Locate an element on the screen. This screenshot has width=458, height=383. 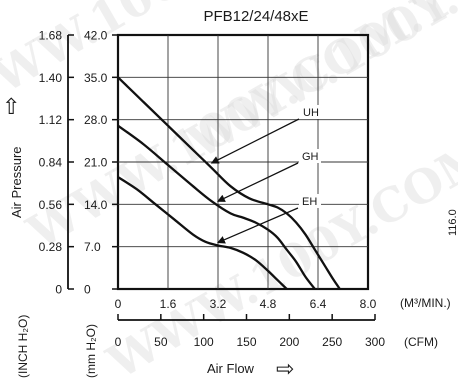
annotation-arrow-uh is located at coordinates (255, 141).